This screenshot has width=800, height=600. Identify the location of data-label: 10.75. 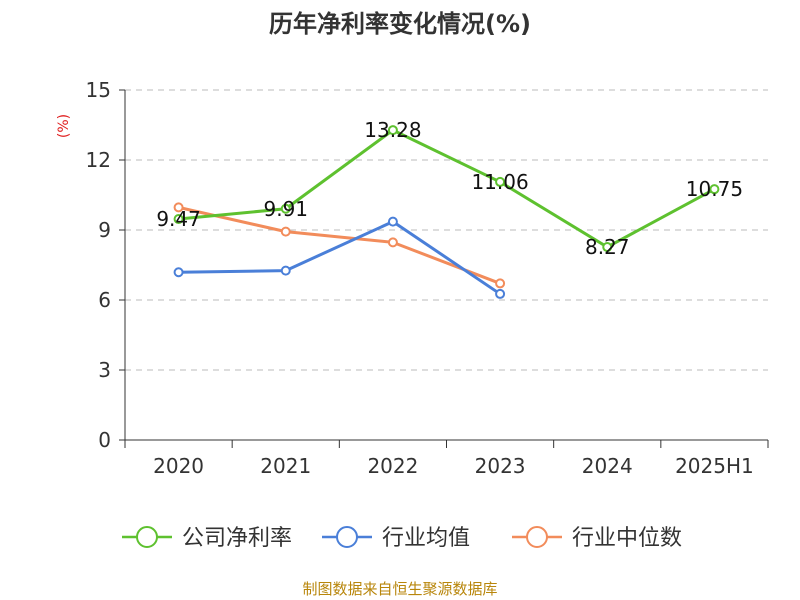
(714, 189).